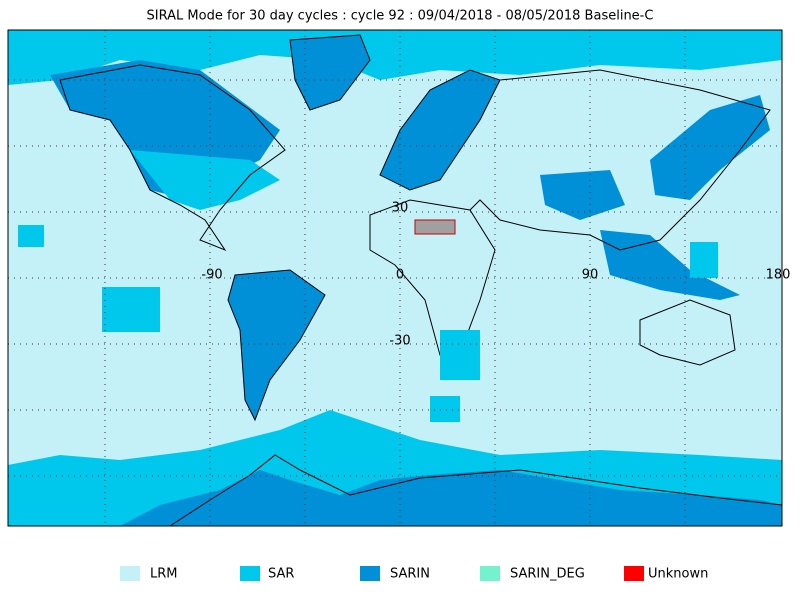 The image size is (800, 600). I want to click on lon-label: 0, so click(400, 275).